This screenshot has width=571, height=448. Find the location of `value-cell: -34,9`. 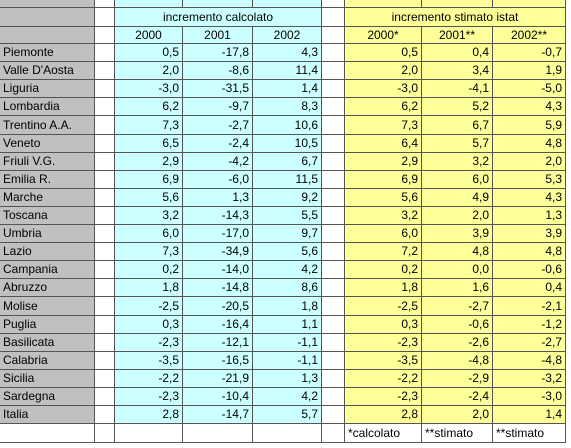

value-cell: -34,9 is located at coordinates (218, 252).